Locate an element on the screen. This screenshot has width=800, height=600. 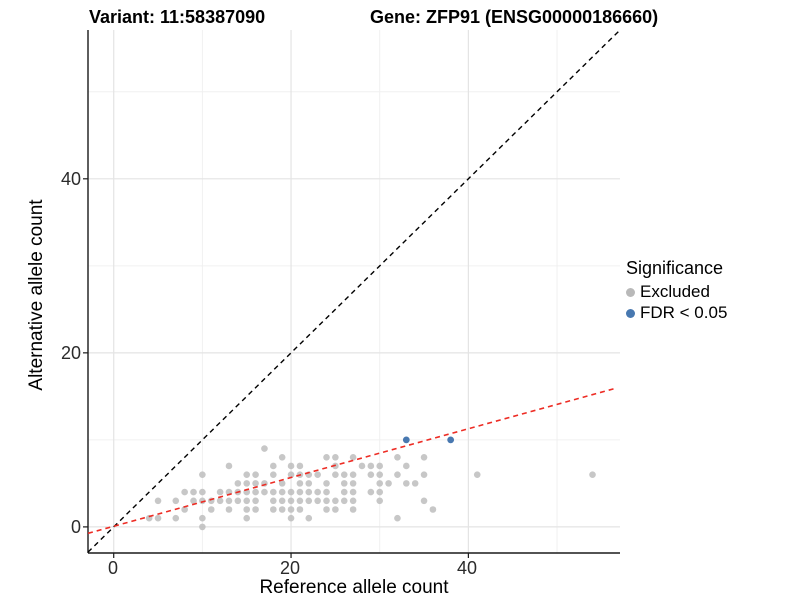
excluded-dot-icon is located at coordinates (630, 292).